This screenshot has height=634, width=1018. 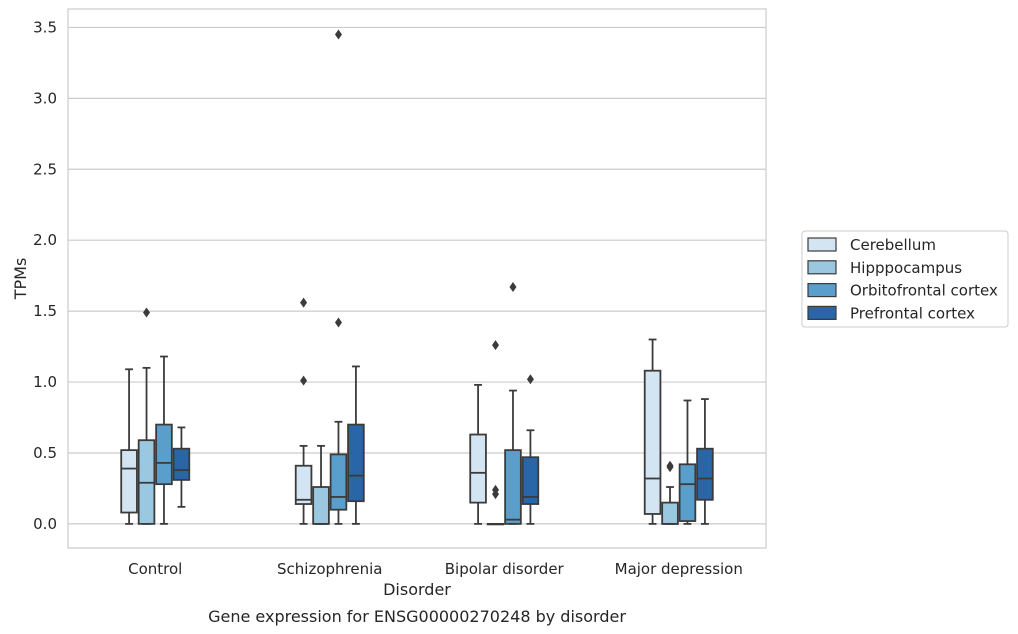 What do you see at coordinates (906, 268) in the screenshot?
I see `legend-label: Hipppocampus` at bounding box center [906, 268].